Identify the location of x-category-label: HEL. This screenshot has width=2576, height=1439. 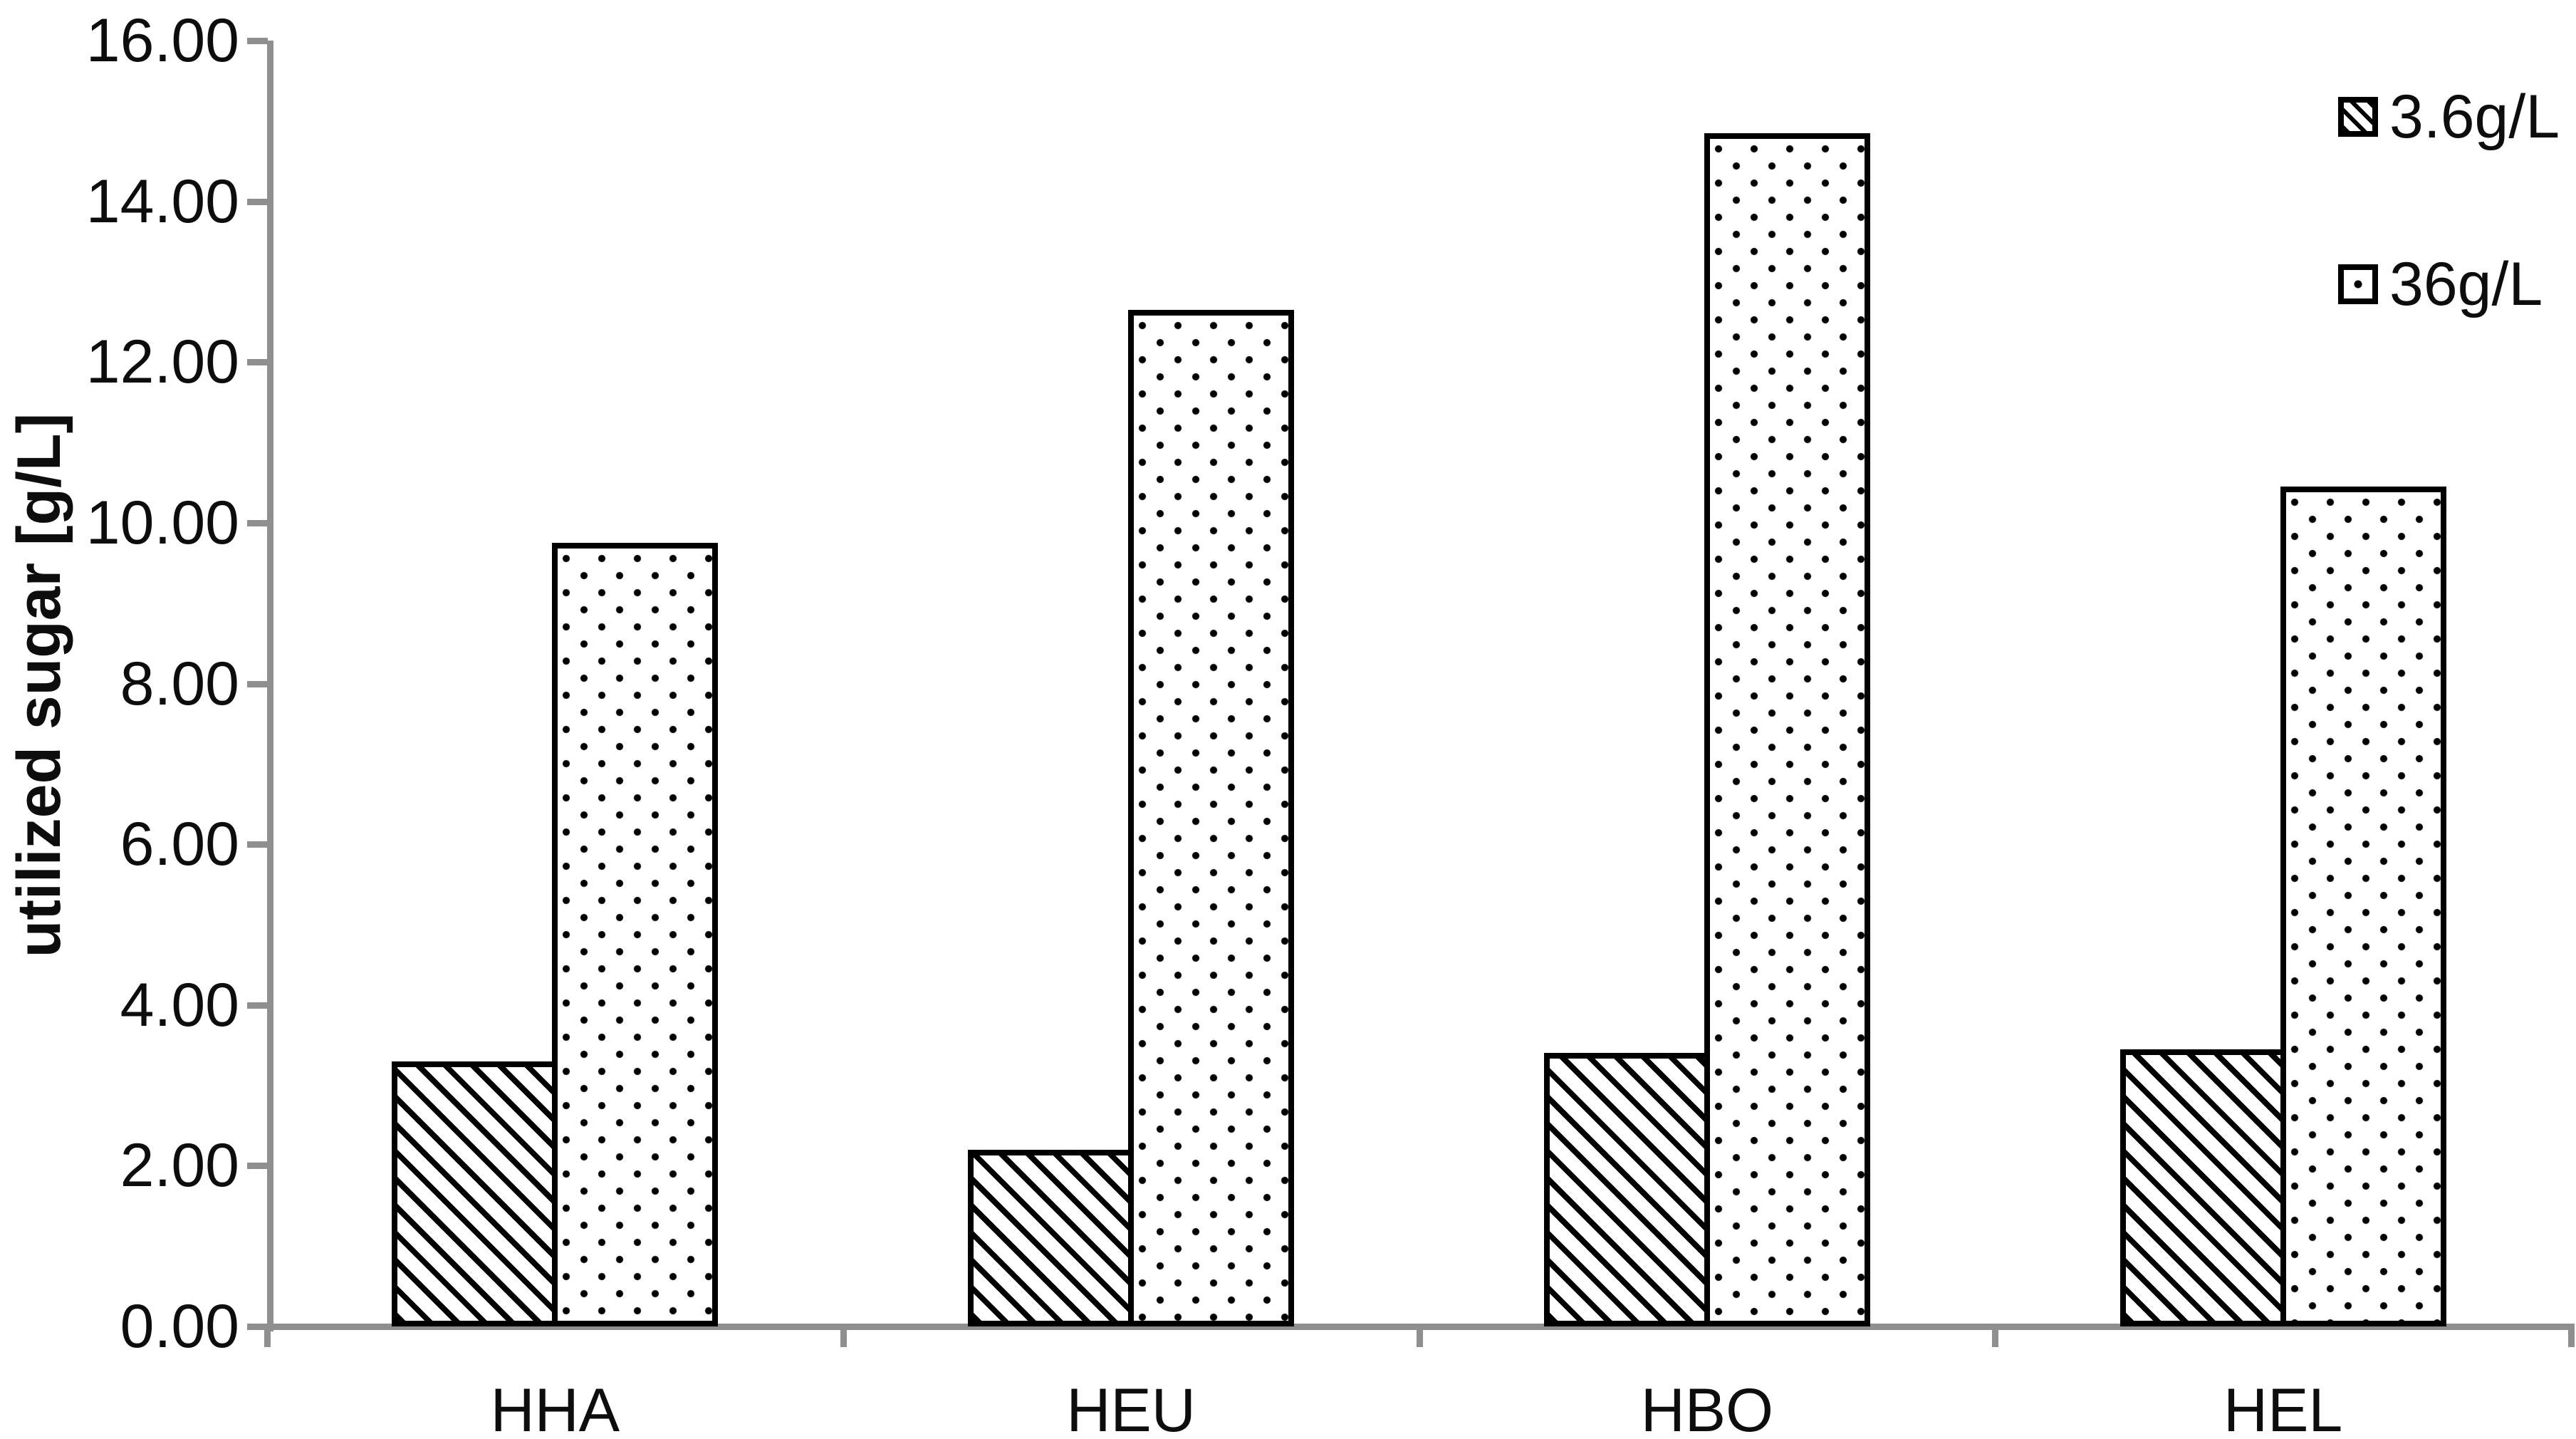
(2283, 1407).